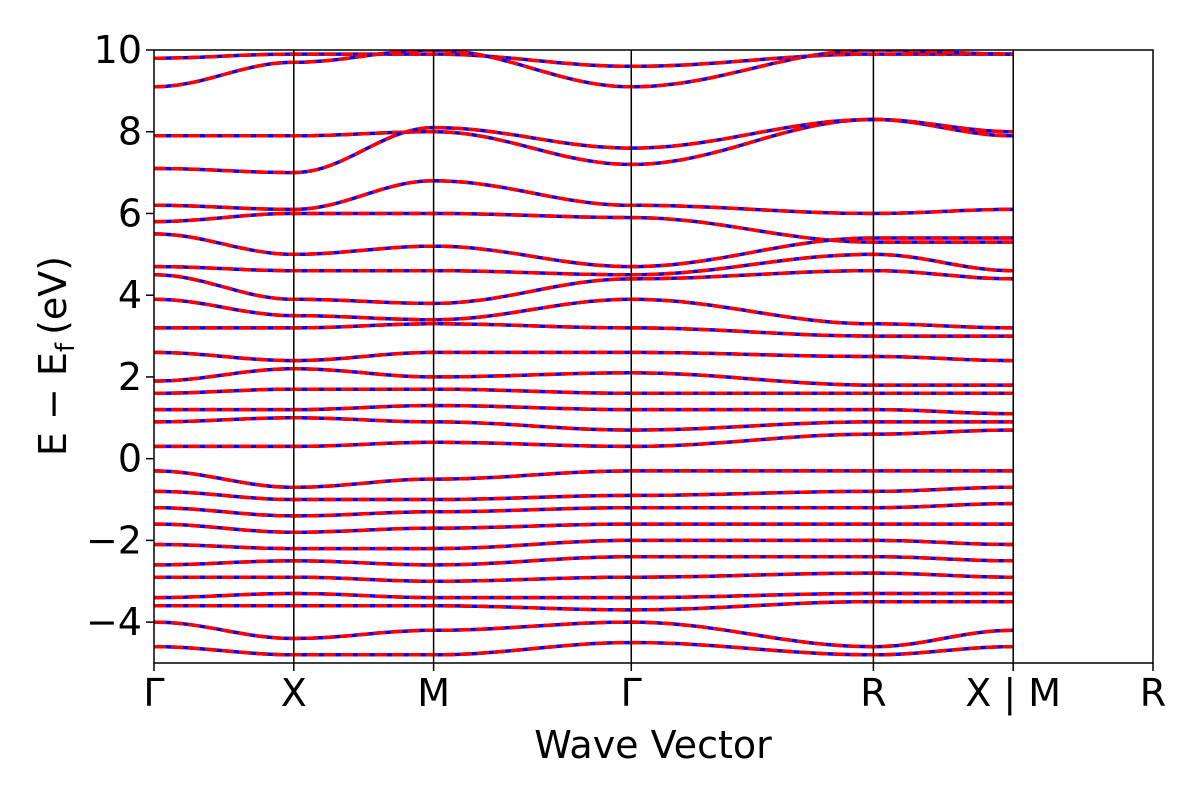 This screenshot has height=800, width=1200. Describe the element at coordinates (653, 745) in the screenshot. I see `x-axis-title: Wave Vector` at that location.